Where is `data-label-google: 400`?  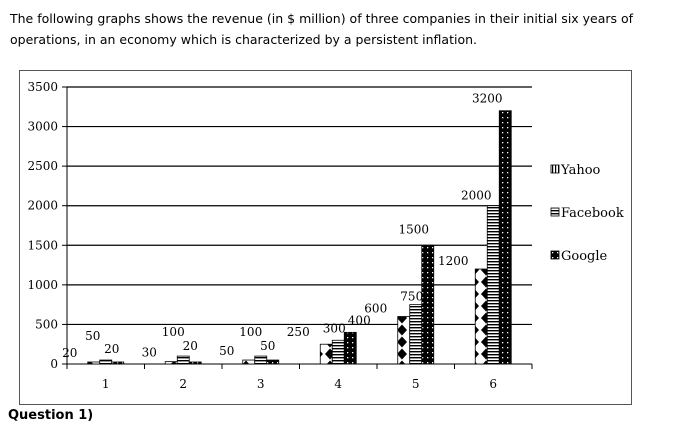
data-label-google: 400 is located at coordinates (359, 320).